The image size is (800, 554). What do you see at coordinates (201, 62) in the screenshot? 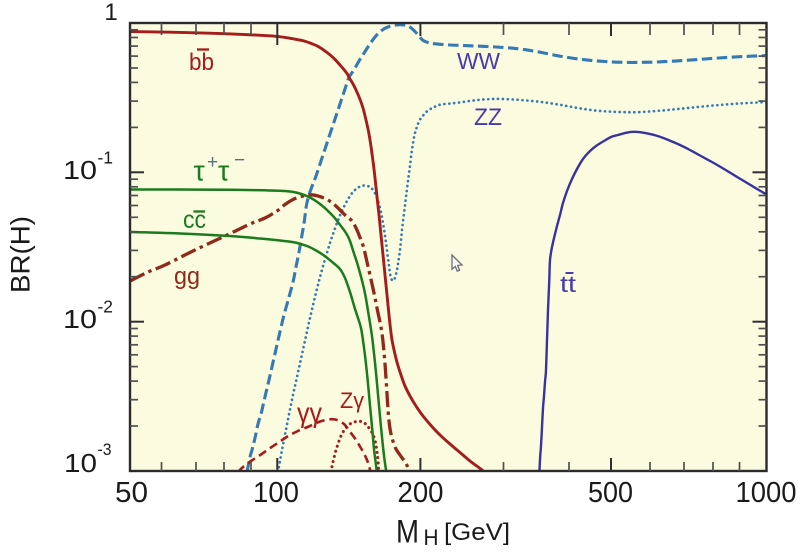
I see `svg-text: bb` at bounding box center [201, 62].